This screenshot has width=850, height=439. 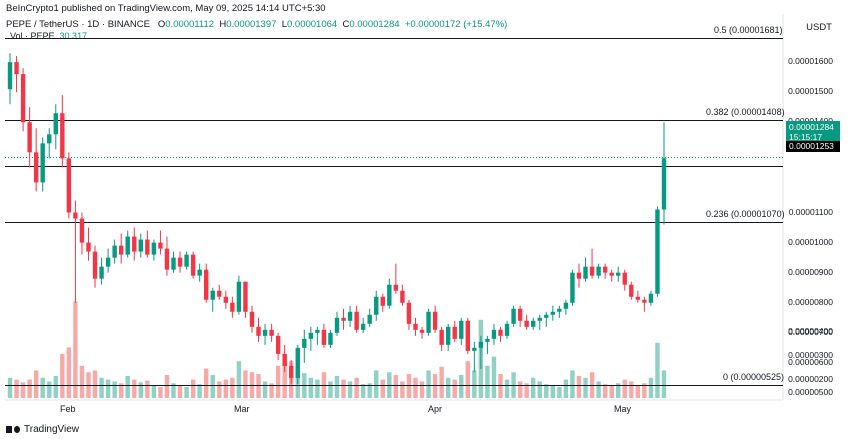 I want to click on price-tick-label: 0.00000400, so click(x=810, y=331).